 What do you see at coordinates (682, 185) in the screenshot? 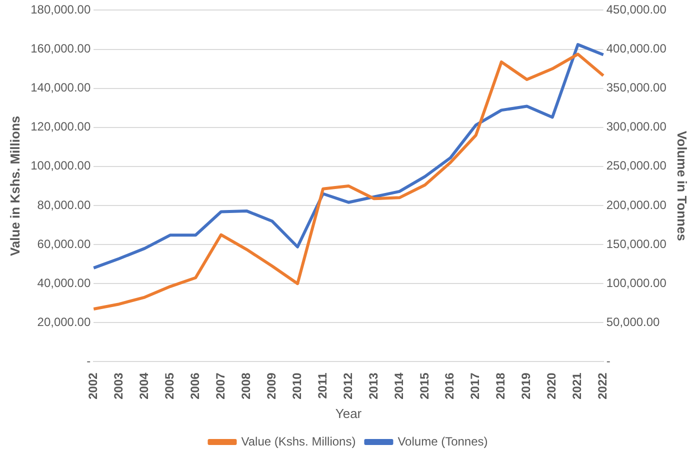
I see `y2-axis-title: Volume in Tonnes` at bounding box center [682, 185].